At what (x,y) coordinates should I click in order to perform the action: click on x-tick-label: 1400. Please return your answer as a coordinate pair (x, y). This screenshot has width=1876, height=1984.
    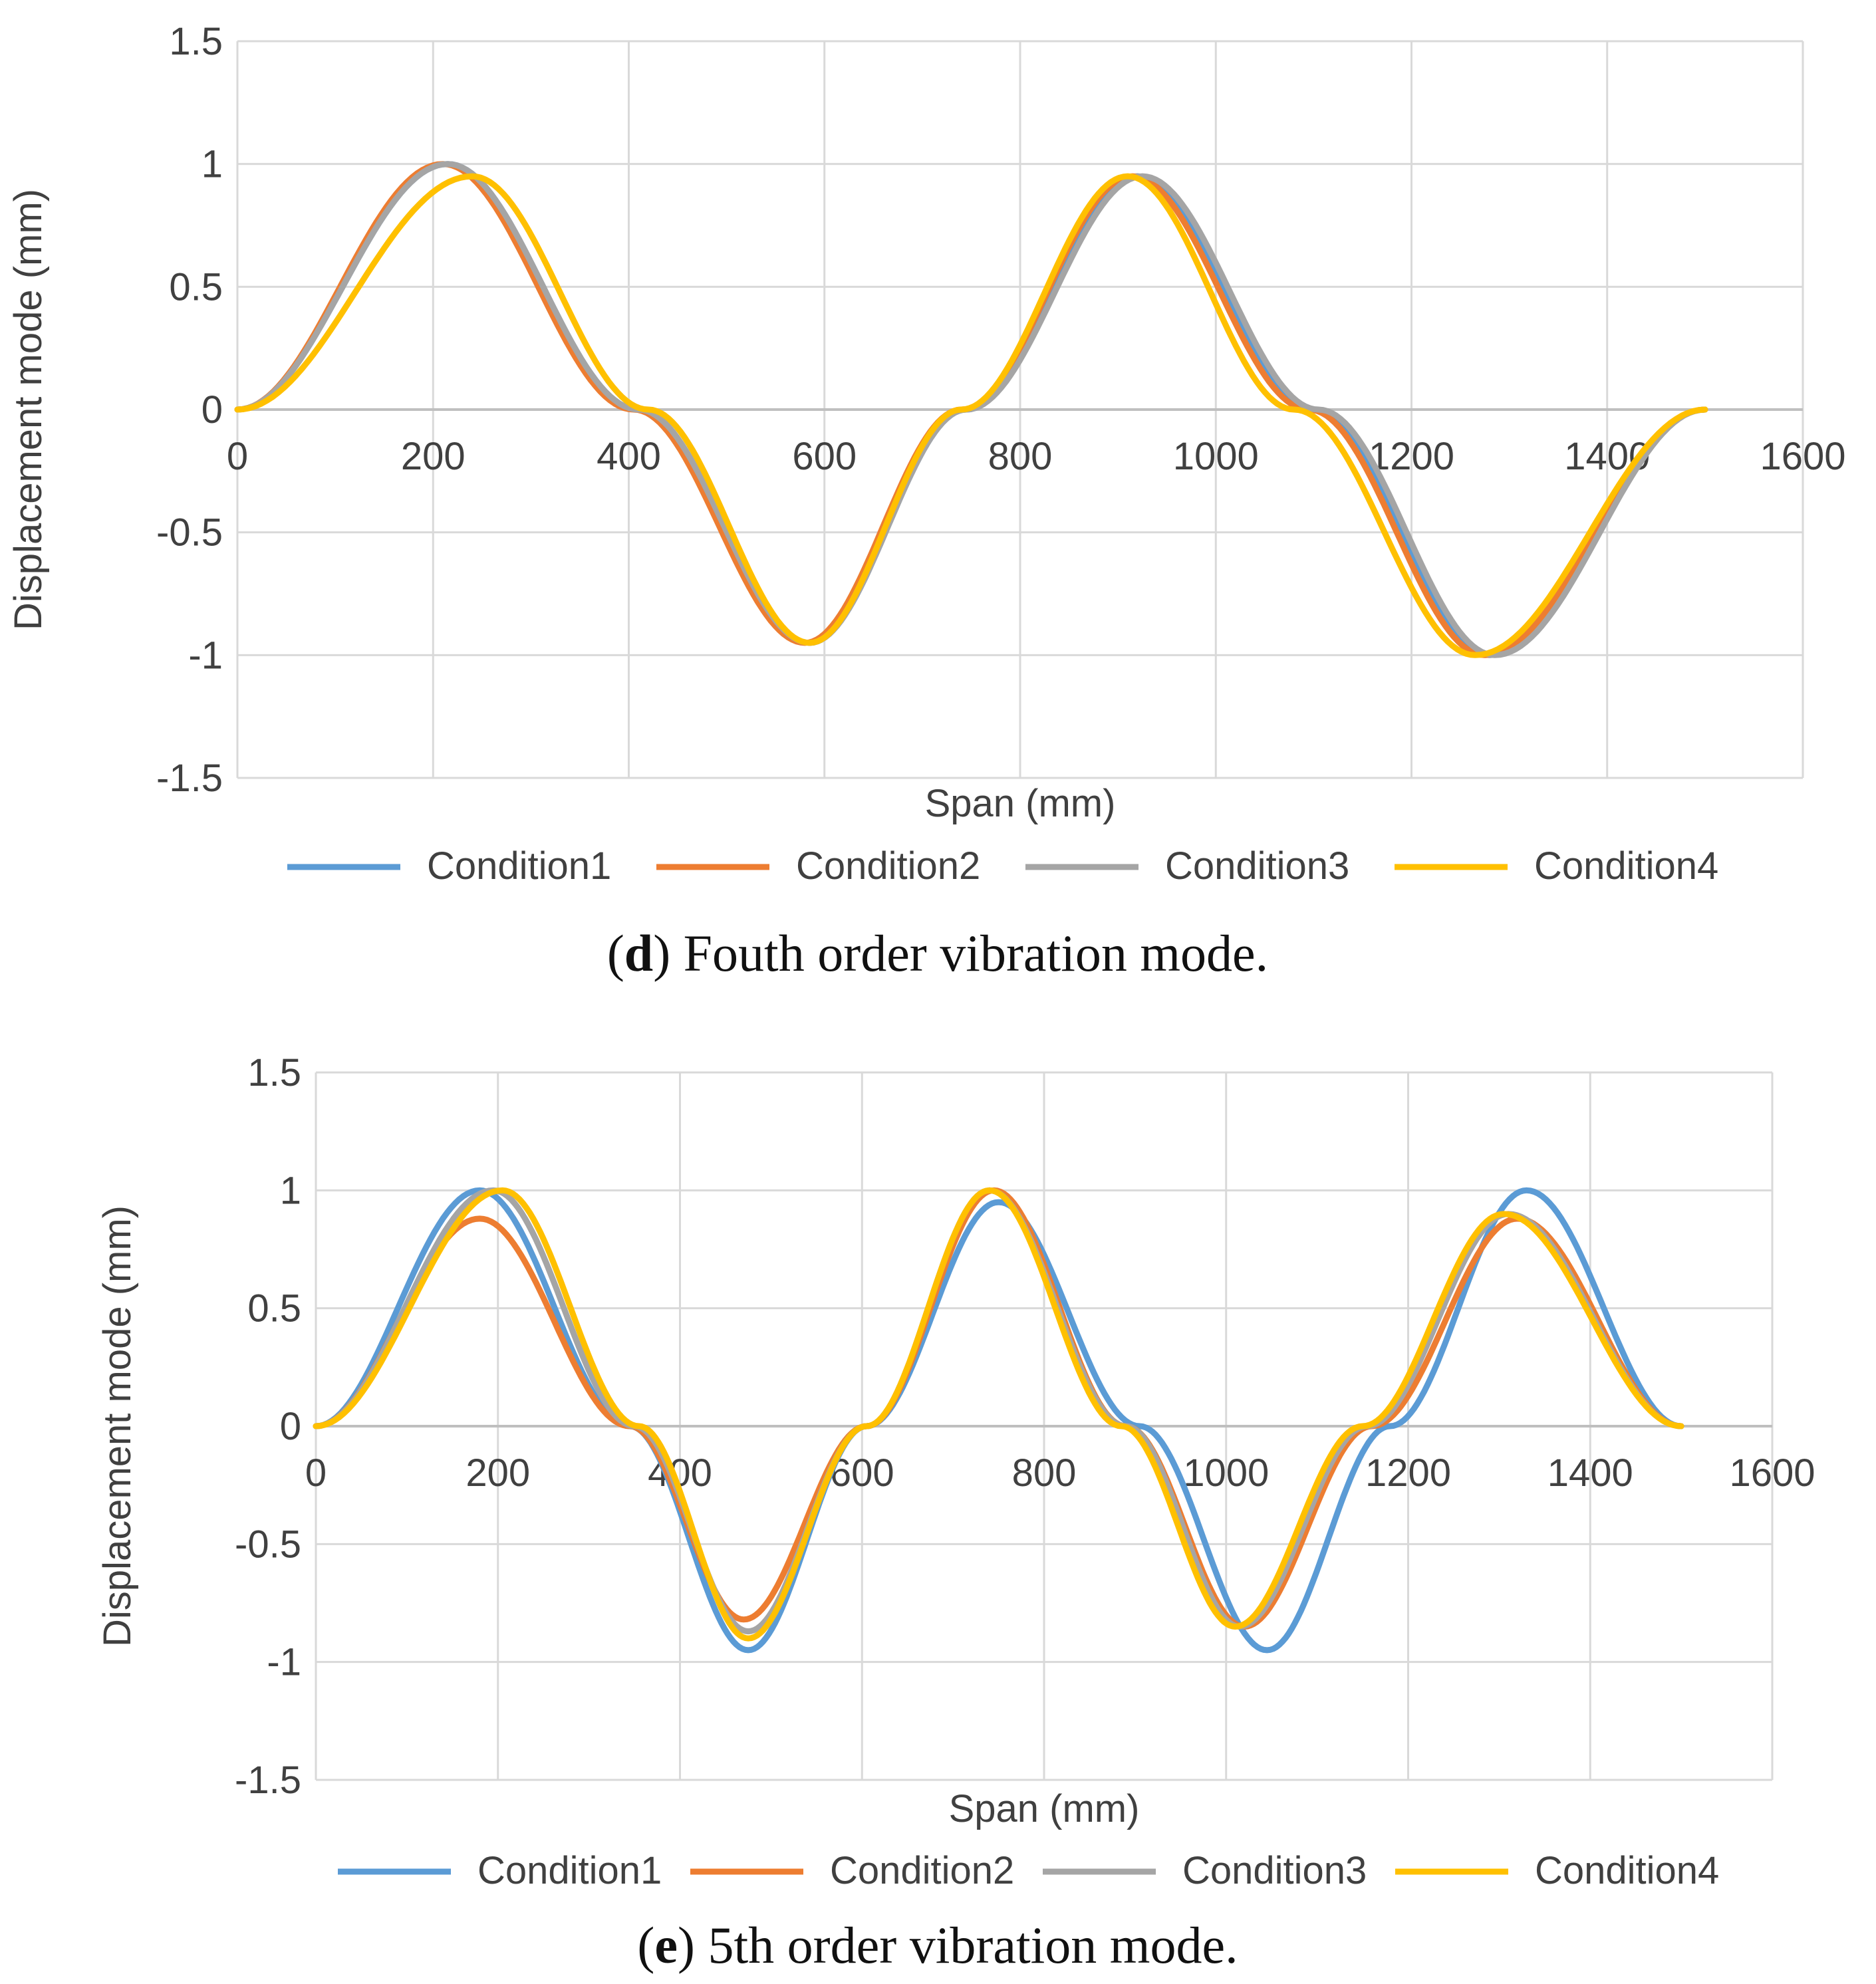
    Looking at the image, I should click on (1590, 1473).